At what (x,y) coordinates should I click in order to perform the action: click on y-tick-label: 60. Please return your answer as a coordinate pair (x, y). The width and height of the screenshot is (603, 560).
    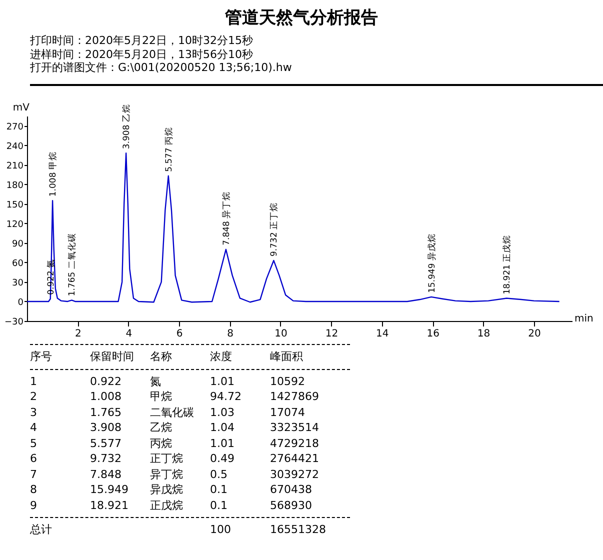
    Looking at the image, I should click on (18, 263).